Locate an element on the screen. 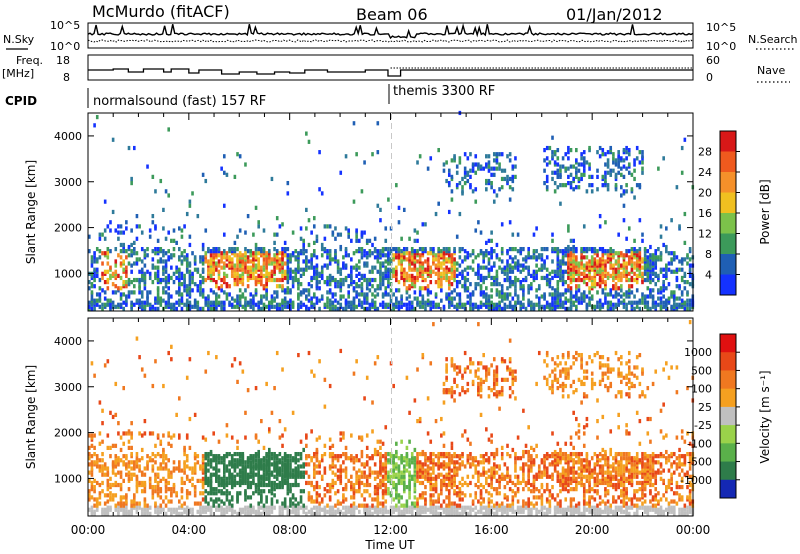 This screenshot has width=800, height=554. nsearch-label: N.Search is located at coordinates (773, 39).